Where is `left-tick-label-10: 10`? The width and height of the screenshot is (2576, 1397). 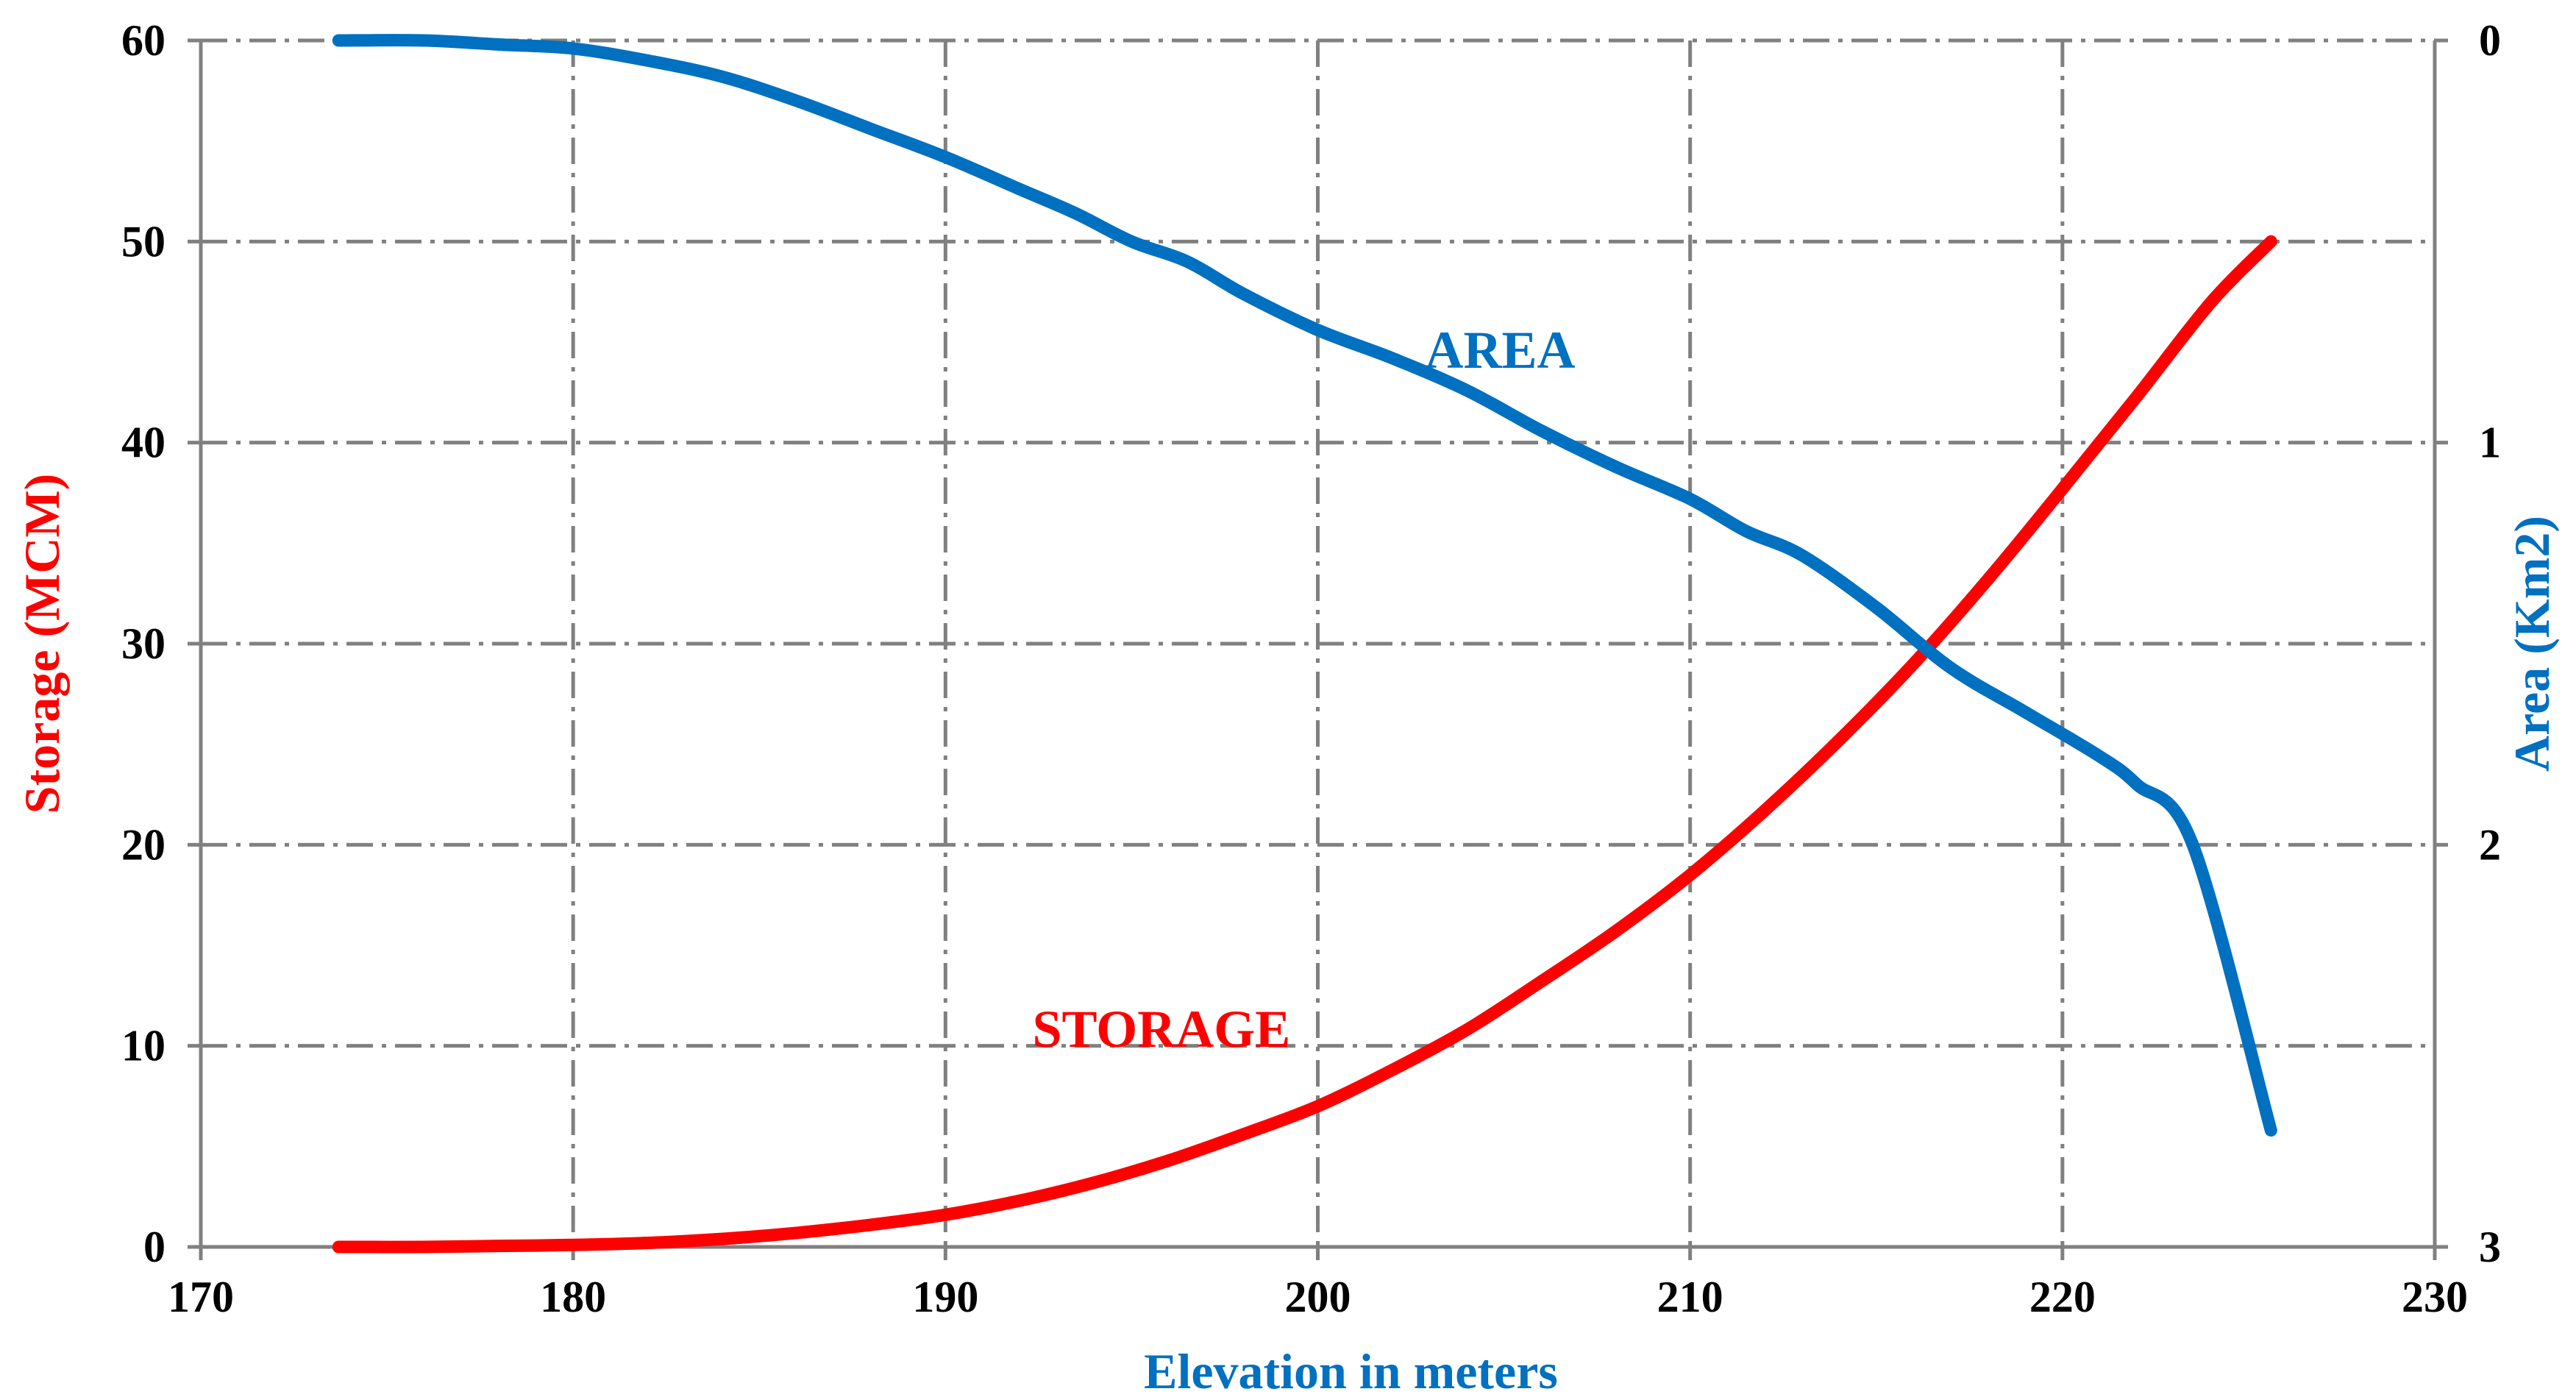
left-tick-label-10: 10 is located at coordinates (143, 1046).